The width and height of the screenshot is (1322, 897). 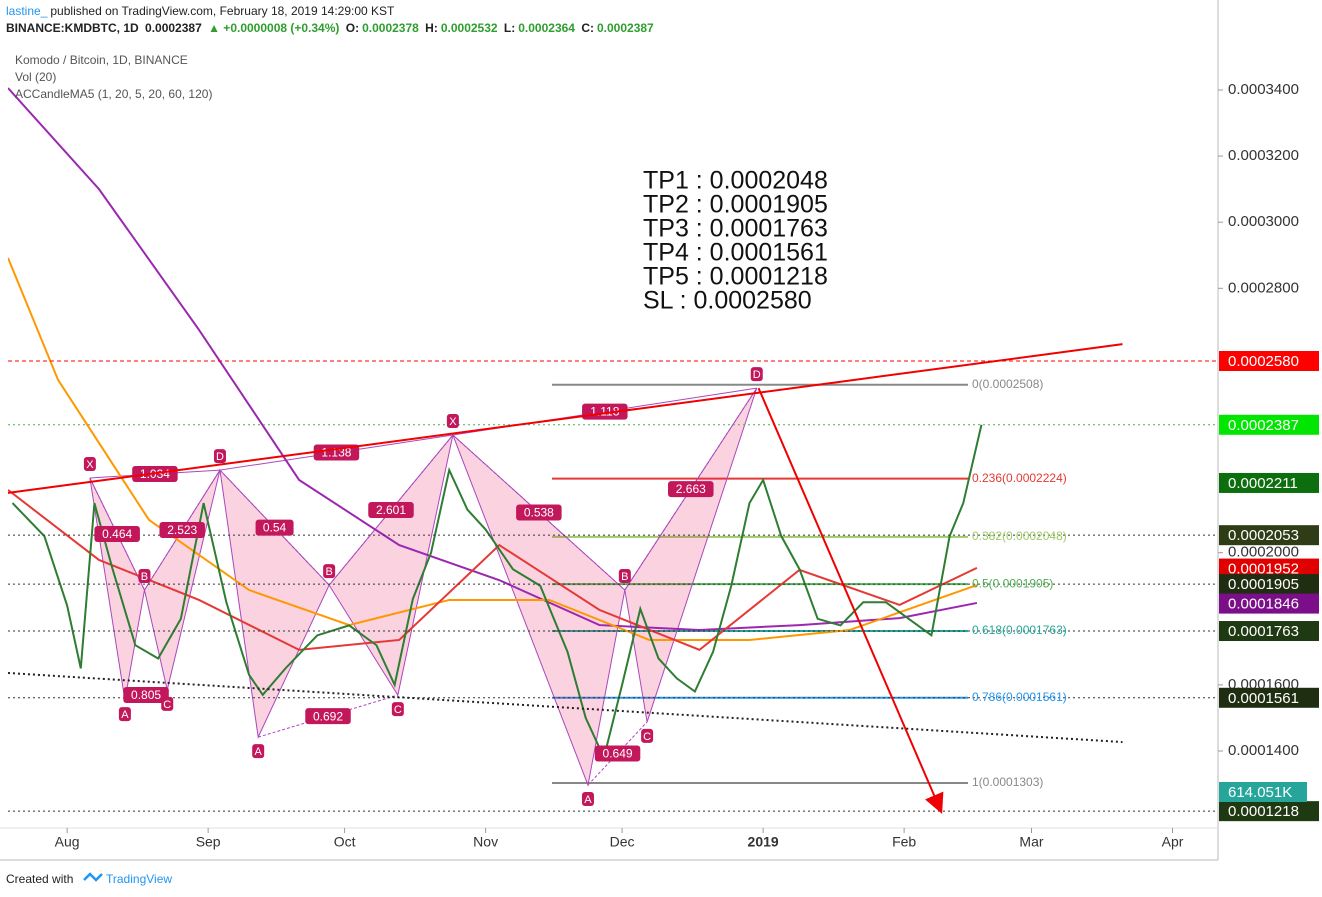 What do you see at coordinates (173, 28) in the screenshot?
I see `last: 0.0002387` at bounding box center [173, 28].